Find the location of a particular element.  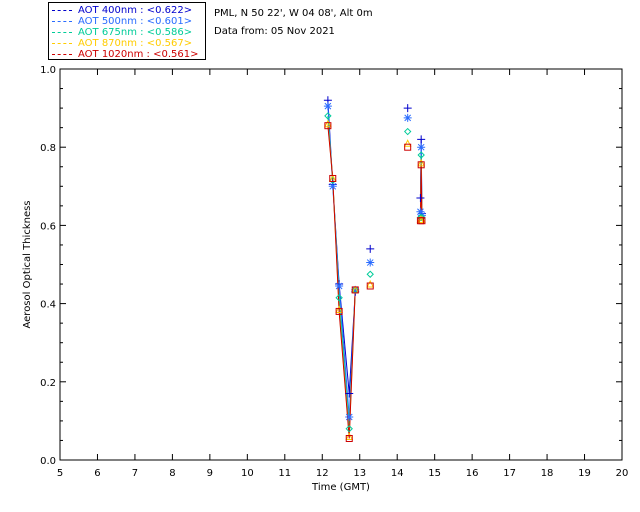

x-tick-label: 10 is located at coordinates (247, 473).